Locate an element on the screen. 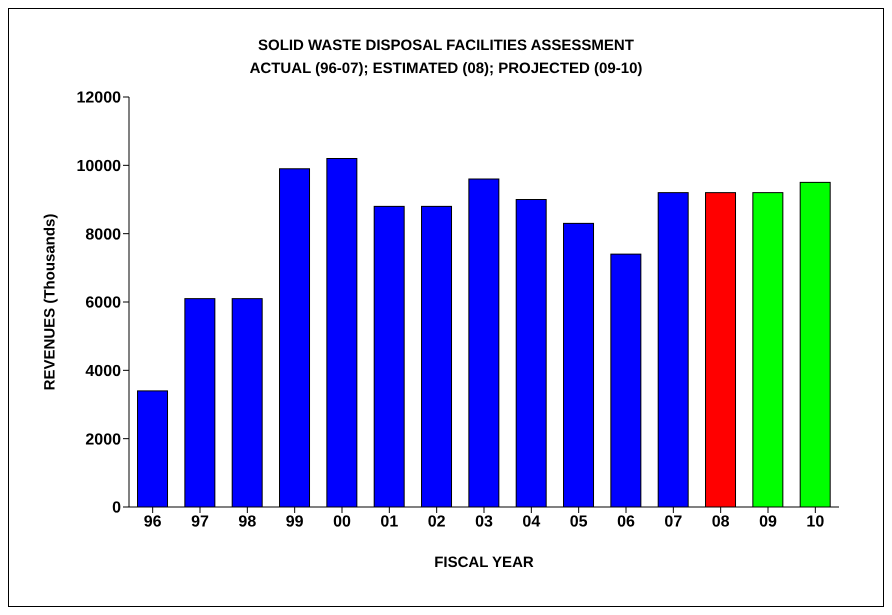  y-tick-label: 0 is located at coordinates (117, 508).